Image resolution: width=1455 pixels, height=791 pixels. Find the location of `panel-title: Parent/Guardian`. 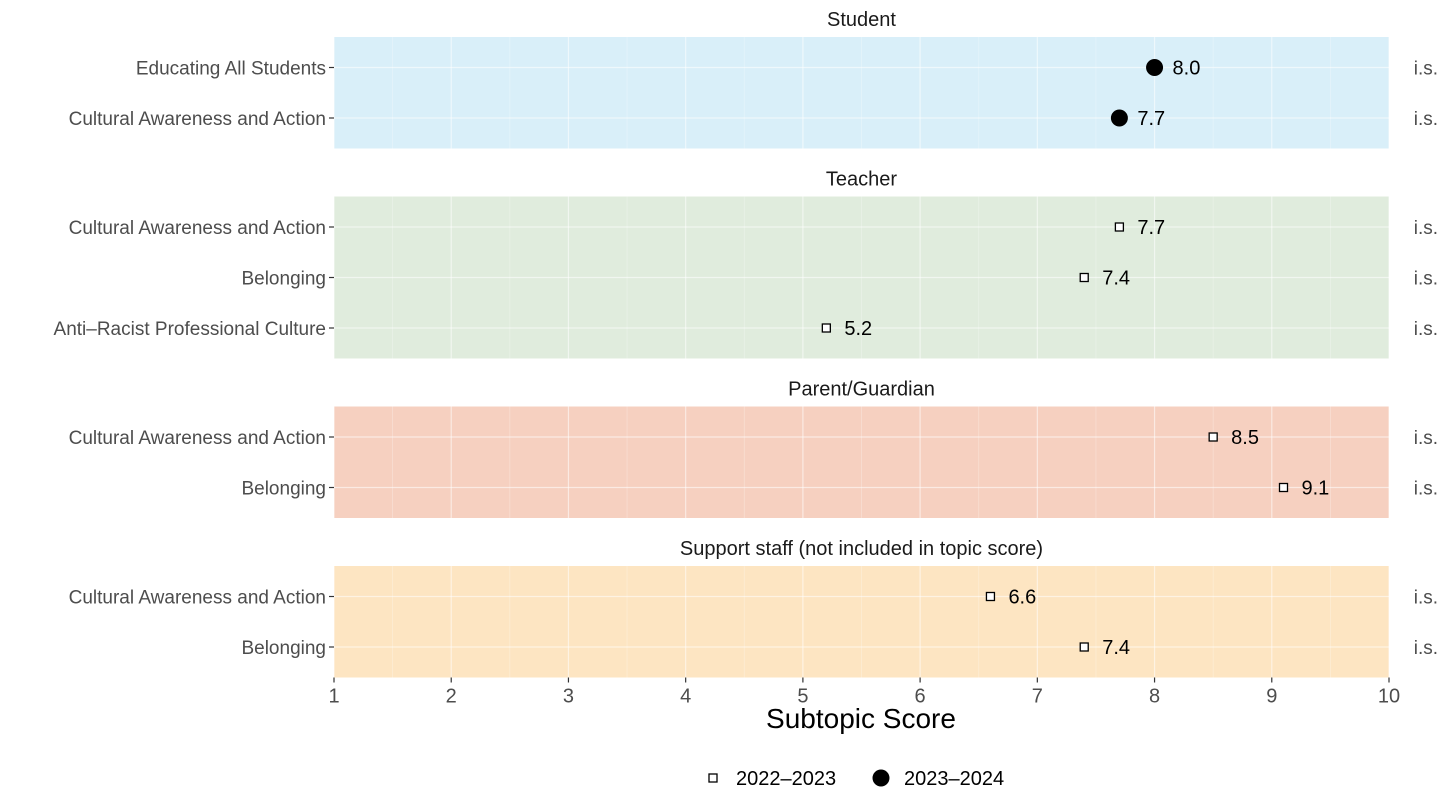

panel-title: Parent/Guardian is located at coordinates (861, 390).